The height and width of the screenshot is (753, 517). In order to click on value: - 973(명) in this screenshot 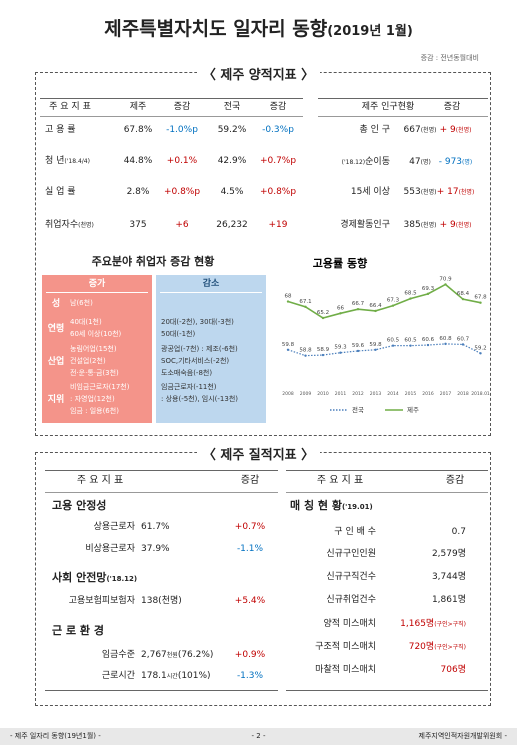, I will do `click(455, 162)`.